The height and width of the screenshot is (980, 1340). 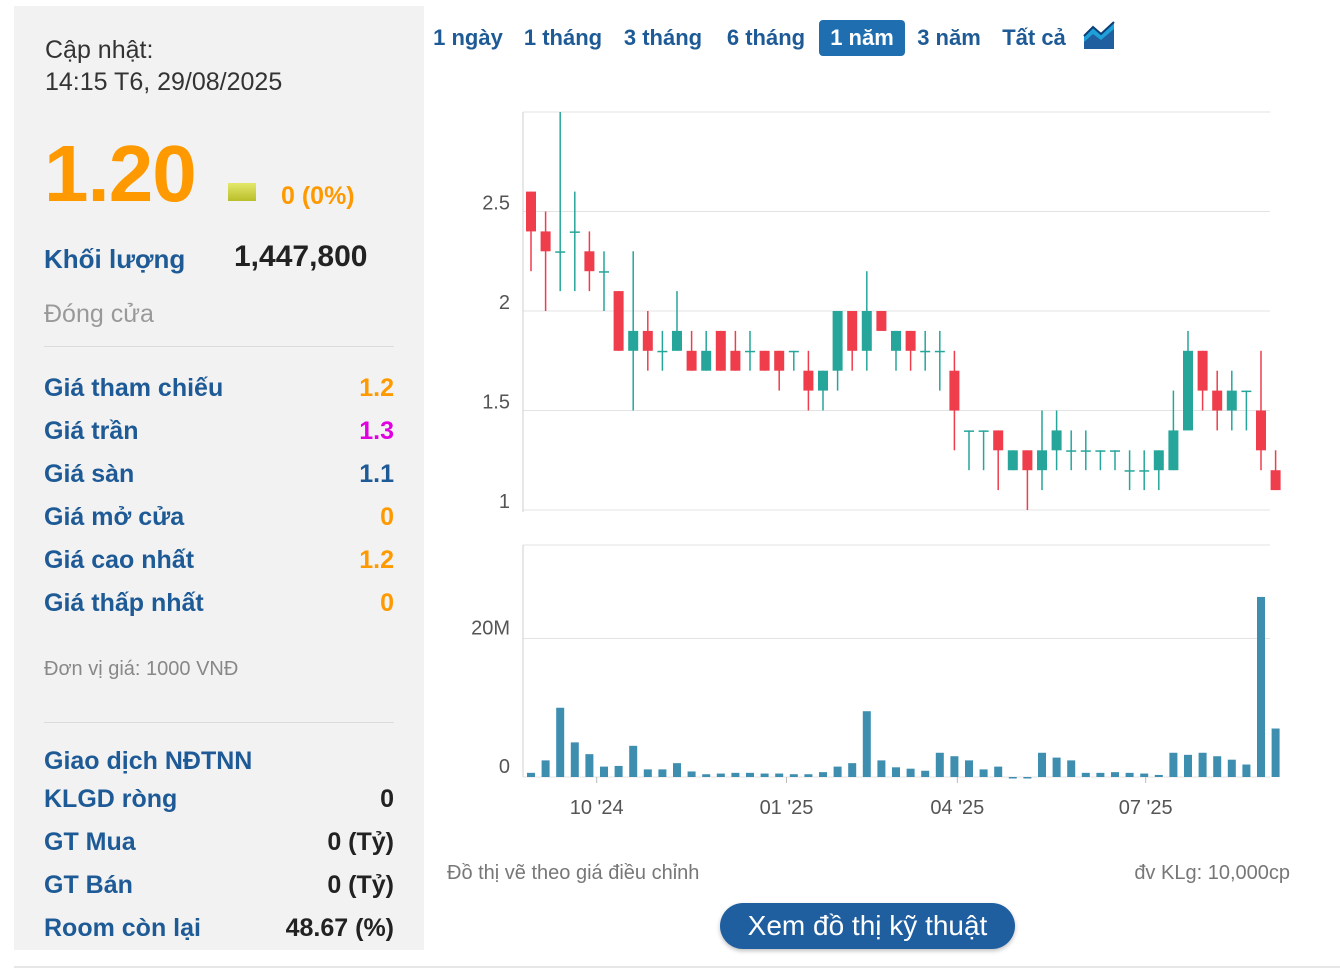 What do you see at coordinates (1099, 35) in the screenshot?
I see `area-chart-icon` at bounding box center [1099, 35].